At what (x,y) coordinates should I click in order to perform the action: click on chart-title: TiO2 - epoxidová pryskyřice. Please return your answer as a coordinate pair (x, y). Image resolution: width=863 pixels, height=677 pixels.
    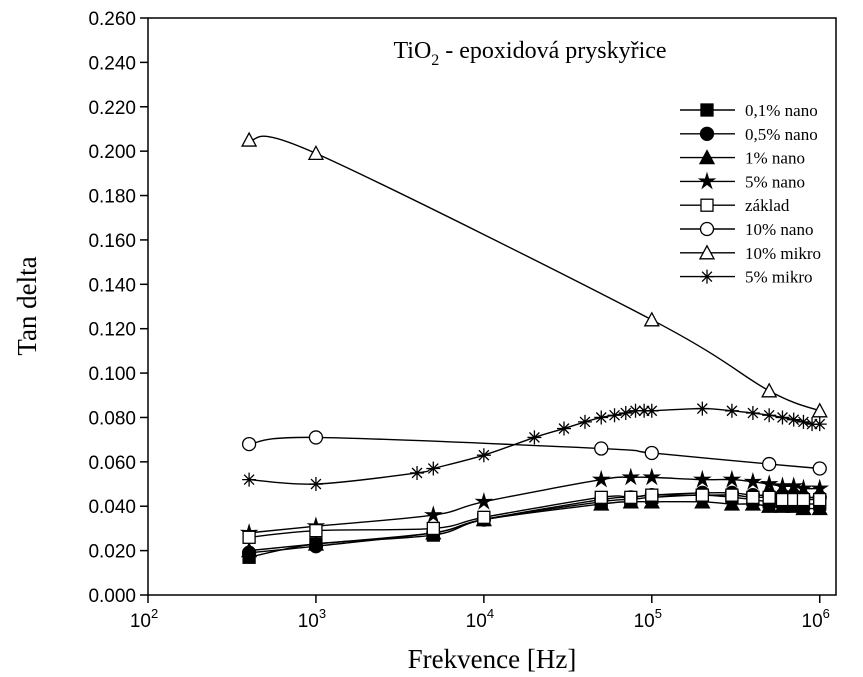
    Looking at the image, I should click on (529, 53).